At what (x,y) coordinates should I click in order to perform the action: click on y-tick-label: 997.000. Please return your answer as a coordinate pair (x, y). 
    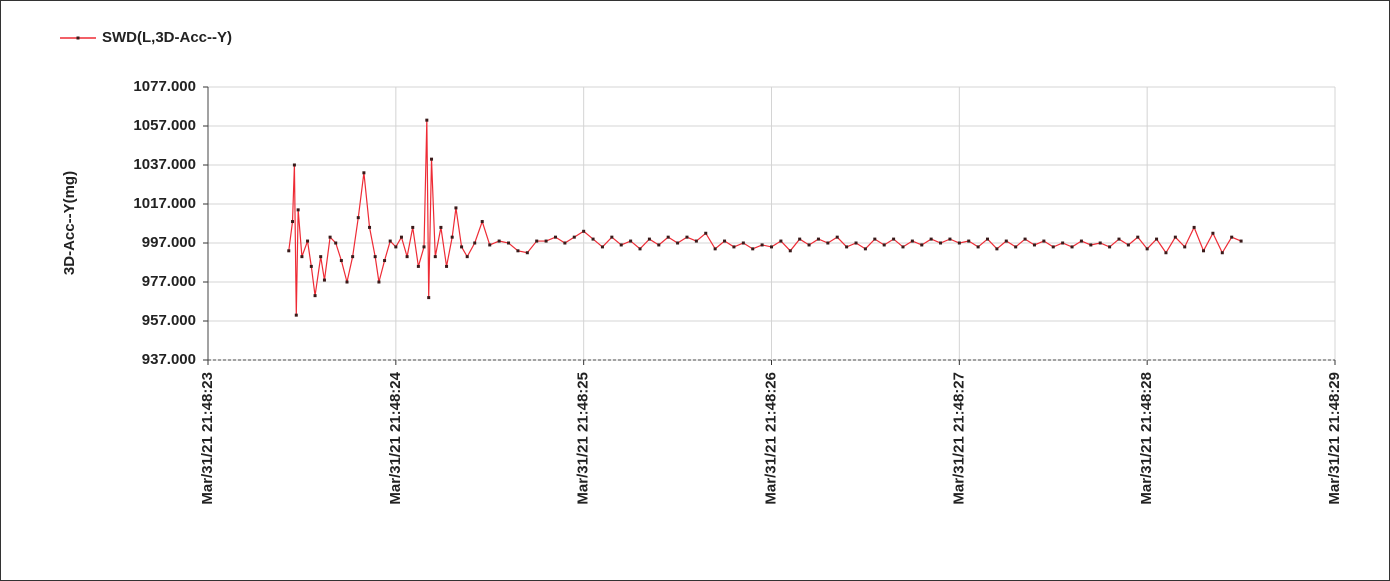
    Looking at the image, I should click on (169, 242).